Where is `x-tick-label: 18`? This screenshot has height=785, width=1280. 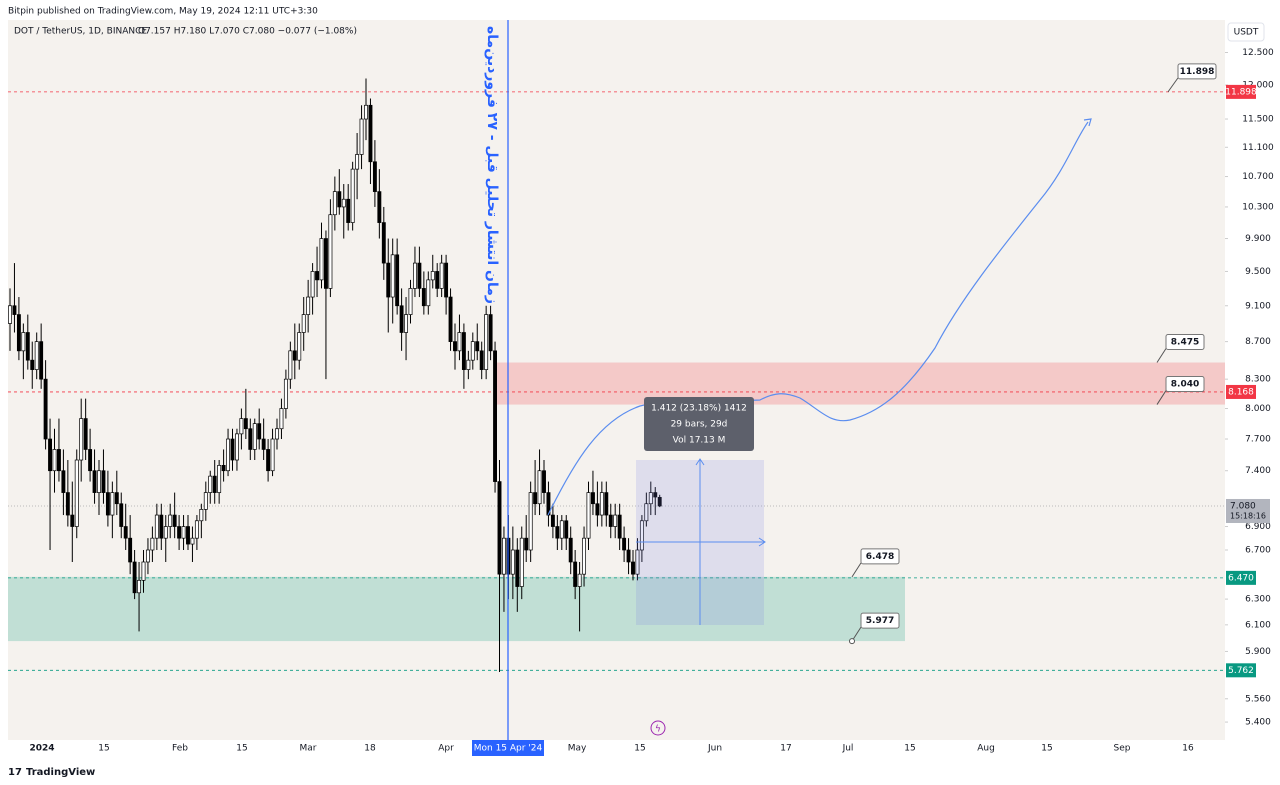 x-tick-label: 18 is located at coordinates (370, 749).